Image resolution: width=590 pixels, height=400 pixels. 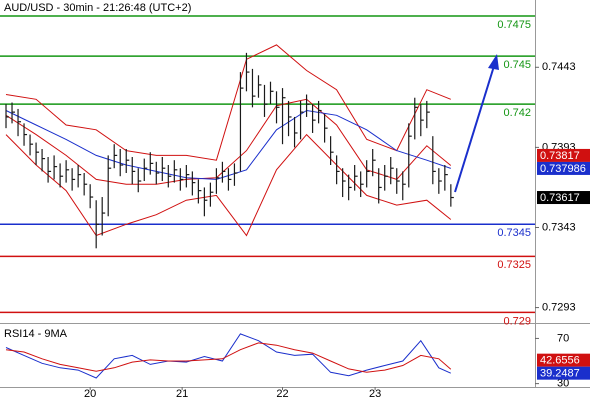 I want to click on forecast-arrow, so click(x=474, y=129).